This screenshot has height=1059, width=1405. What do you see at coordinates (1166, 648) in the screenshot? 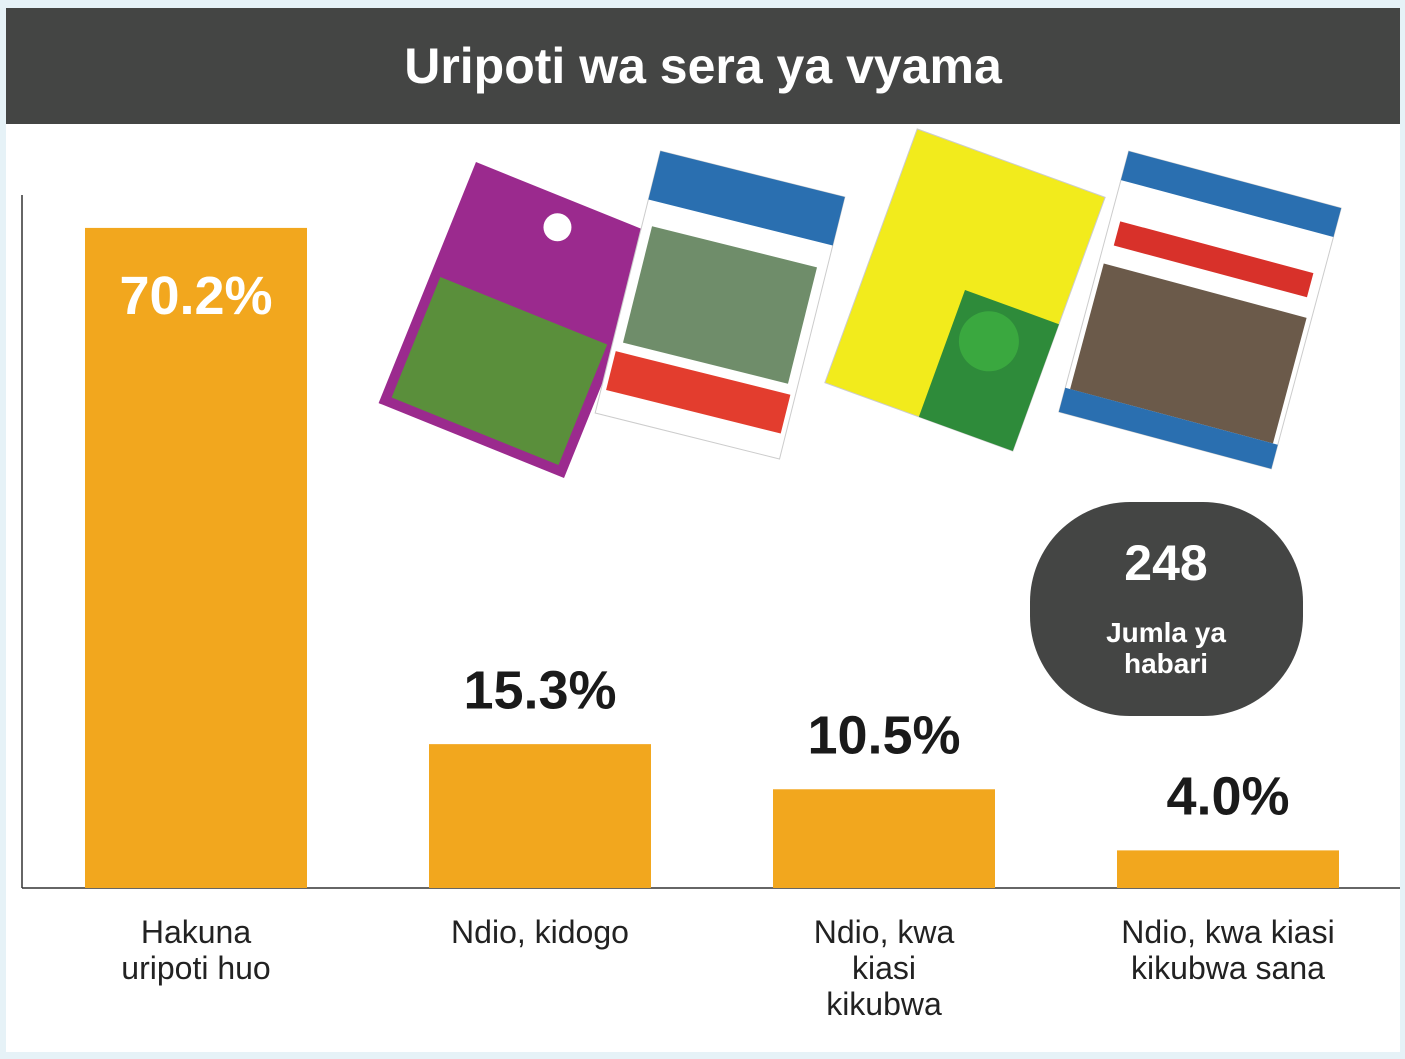
I see `total-label: Jumla ya habari` at bounding box center [1166, 648].